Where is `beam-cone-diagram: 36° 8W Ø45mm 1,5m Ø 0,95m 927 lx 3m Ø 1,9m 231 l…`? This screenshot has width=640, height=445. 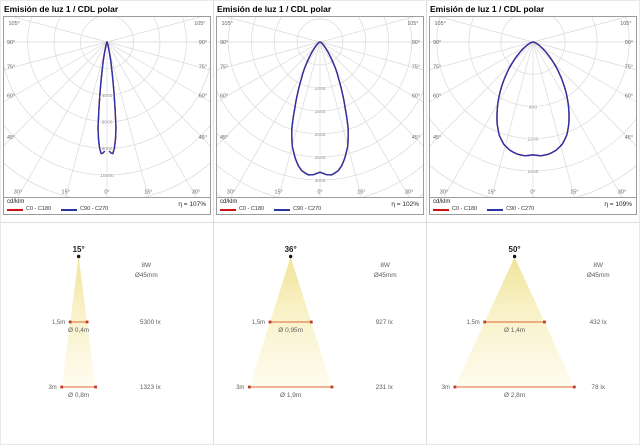 beam-cone-diagram: 36° 8W Ø45mm 1,5m Ø 0,95m 927 lx 3m Ø 1,9m 231 l… is located at coordinates (316, 322).